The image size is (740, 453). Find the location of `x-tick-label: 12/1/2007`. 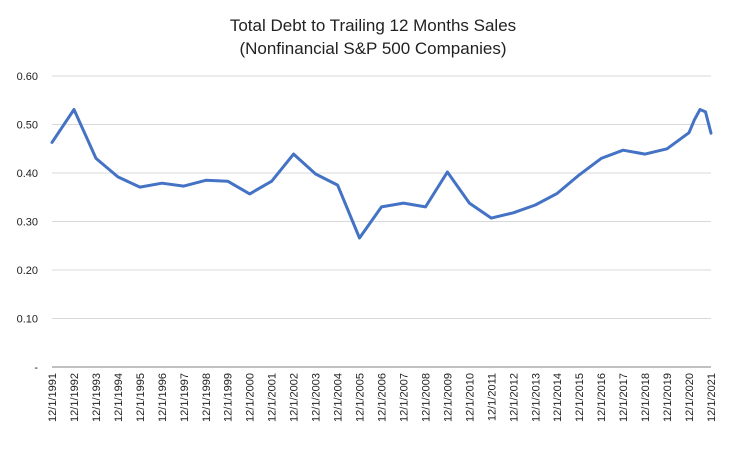

x-tick-label: 12/1/2007 is located at coordinates (405, 397).